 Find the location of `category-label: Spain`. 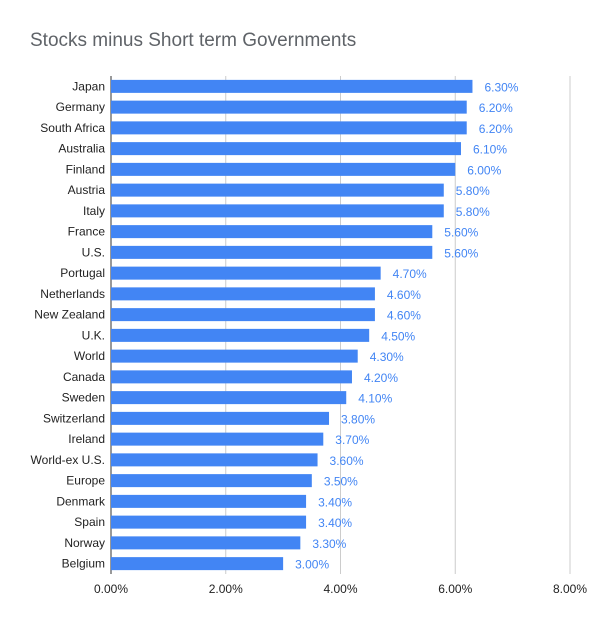

category-label: Spain is located at coordinates (89, 522).